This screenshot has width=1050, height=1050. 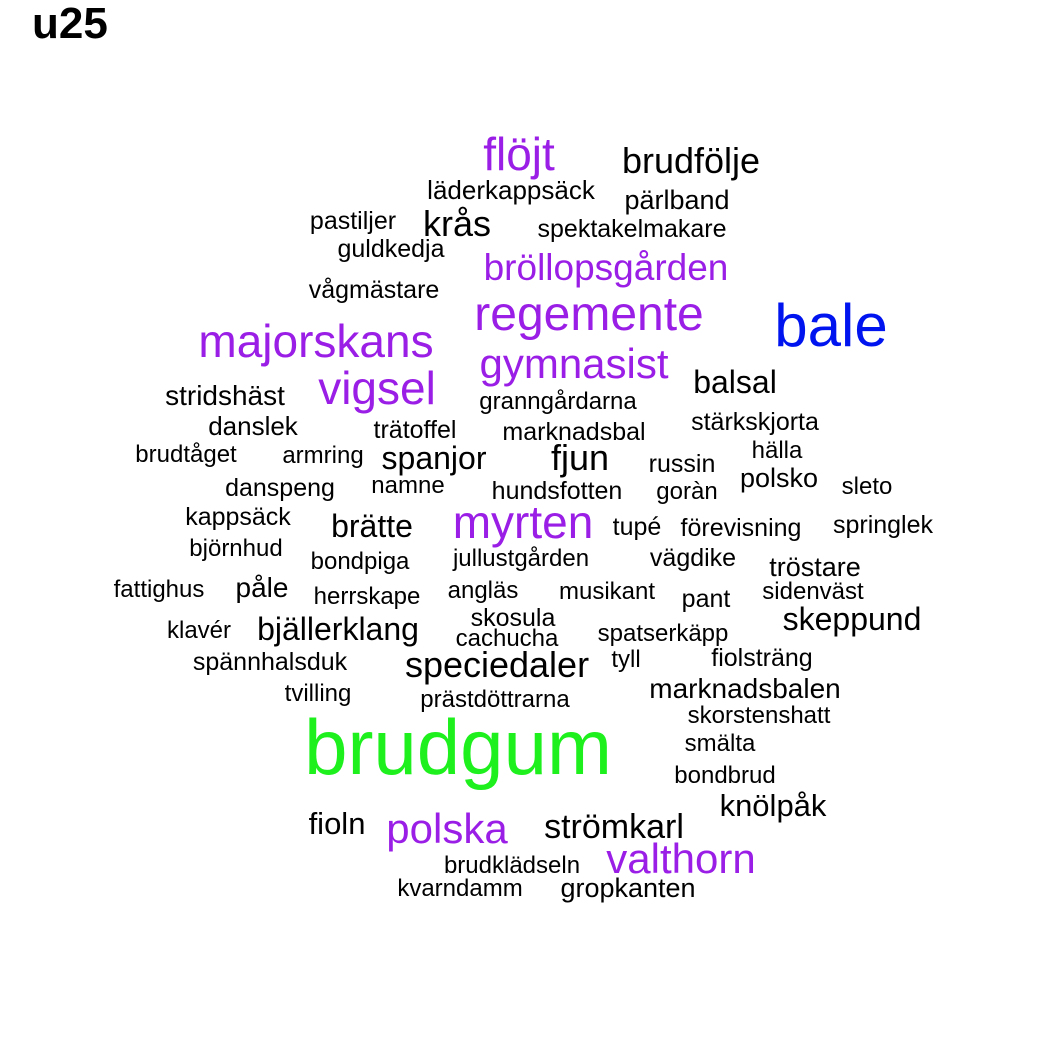 What do you see at coordinates (377, 388) in the screenshot?
I see `cloud-word: vigsel` at bounding box center [377, 388].